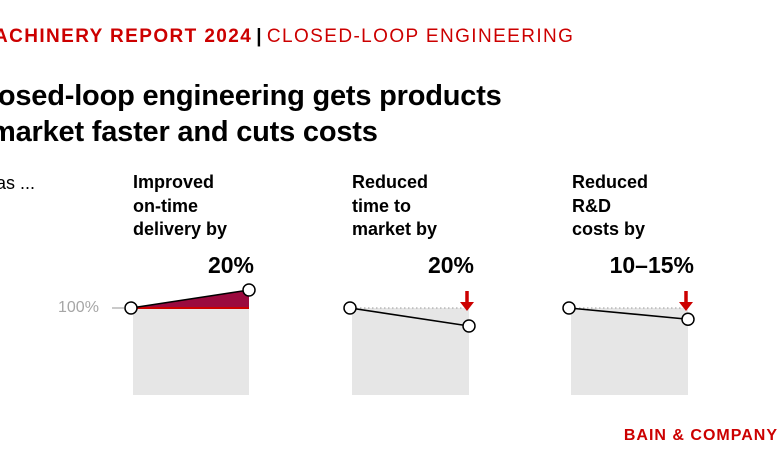  Describe the element at coordinates (420, 36) in the screenshot. I see `section-title: CLOSED-LOOP ENGINEERING` at that location.